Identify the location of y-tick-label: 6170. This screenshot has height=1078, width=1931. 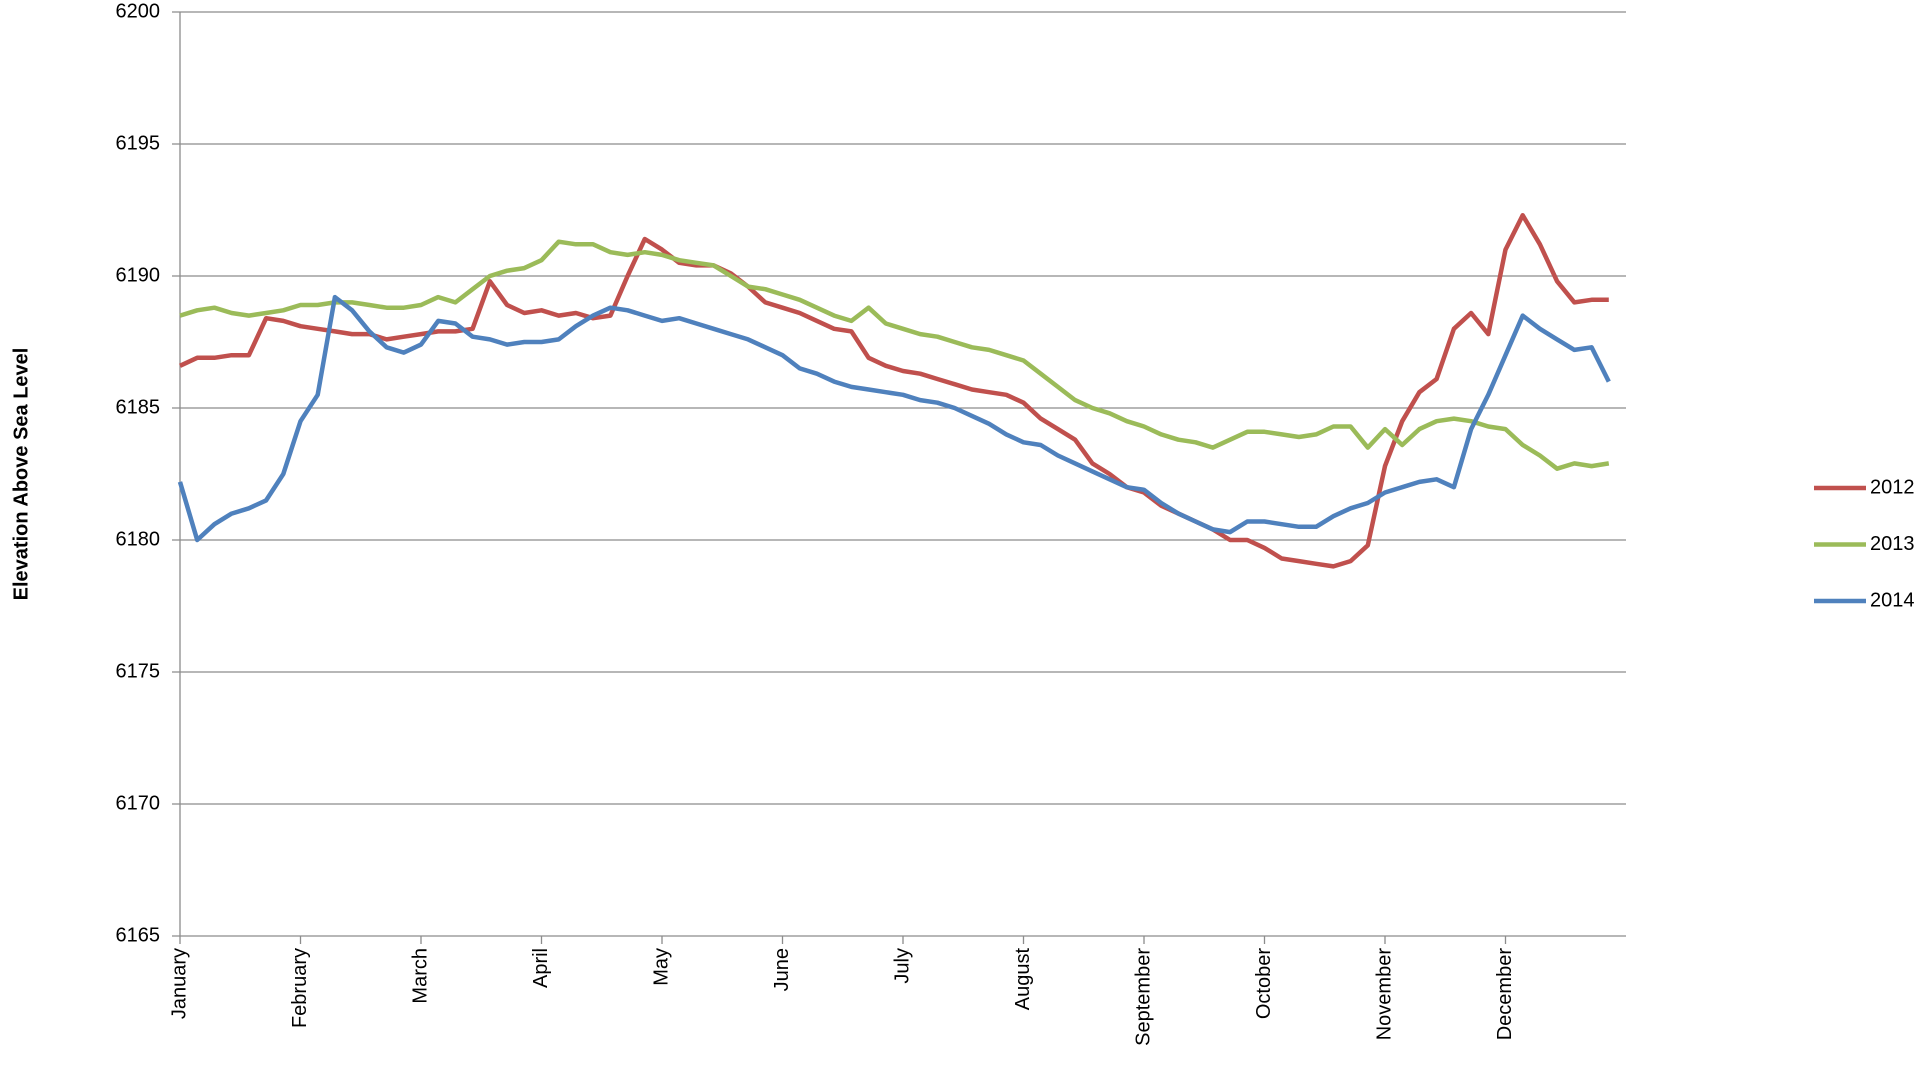
(138, 803).